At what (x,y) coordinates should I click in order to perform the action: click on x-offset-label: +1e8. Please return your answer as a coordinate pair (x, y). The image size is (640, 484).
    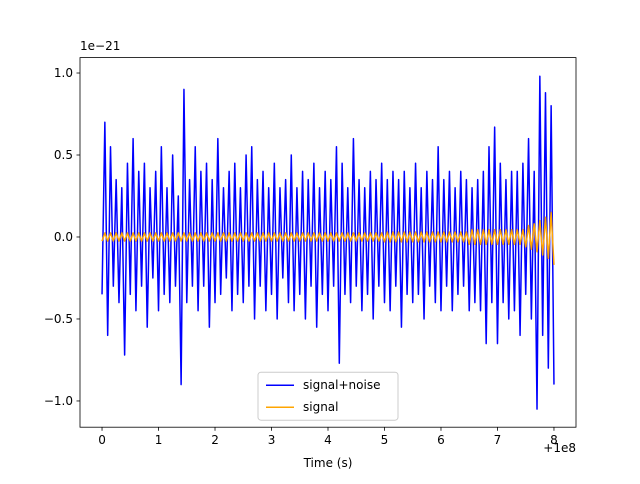
    Looking at the image, I should click on (559, 448).